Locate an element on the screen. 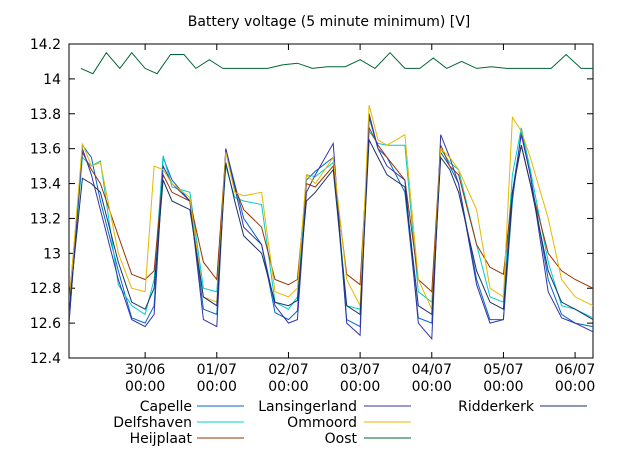  x-tick-label-date: 04/07 is located at coordinates (432, 370).